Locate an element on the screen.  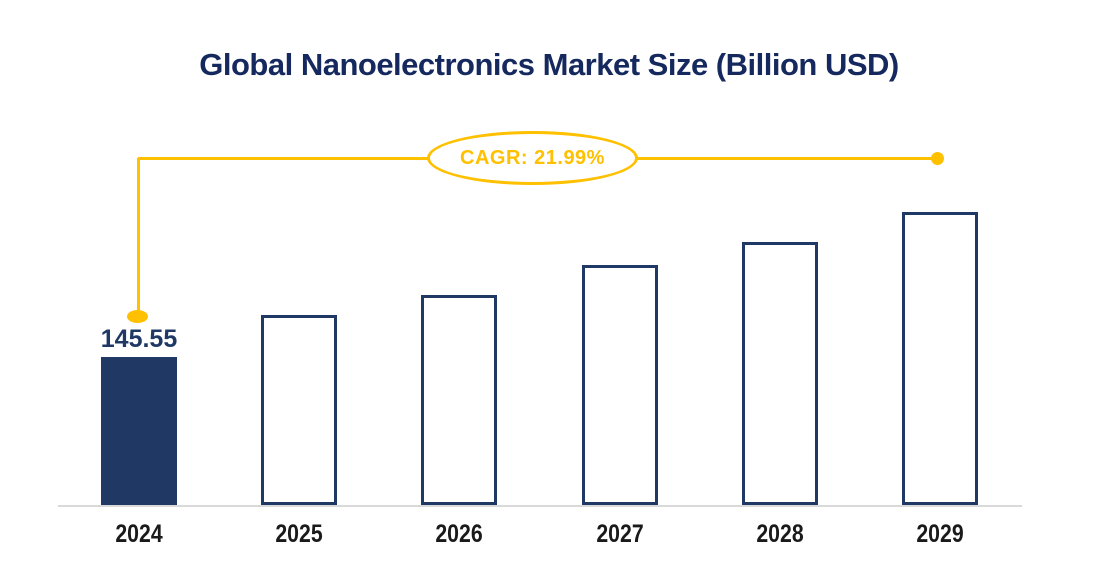
callout-endpoint-dot-left is located at coordinates (137, 316).